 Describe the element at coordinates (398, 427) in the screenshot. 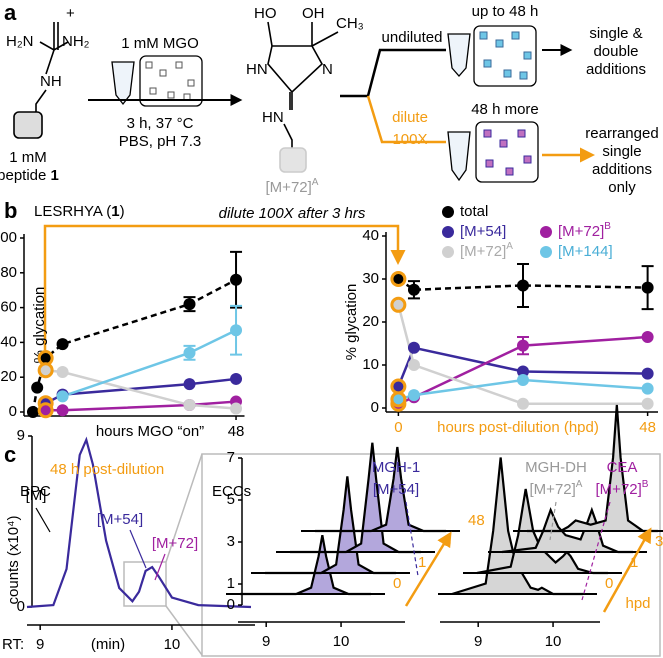

I see `x-tick-label: 0` at that location.